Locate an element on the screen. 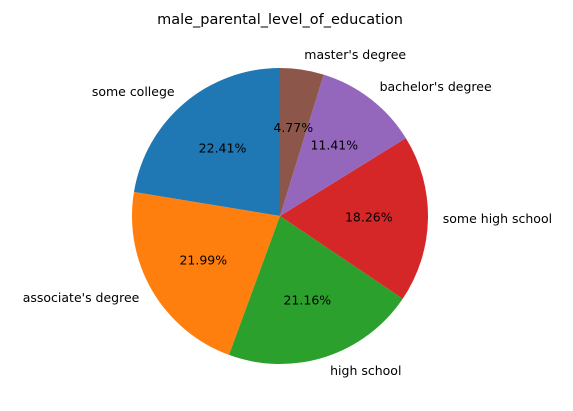 This screenshot has height=411, width=573. pie-category-label: high school is located at coordinates (365, 370).